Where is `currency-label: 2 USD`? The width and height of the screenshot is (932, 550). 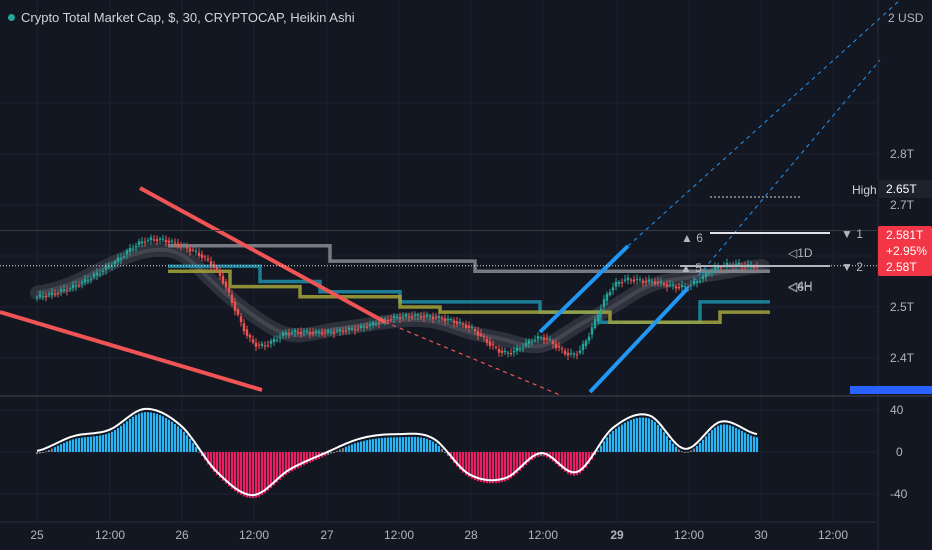
currency-label: 2 USD is located at coordinates (905, 18).